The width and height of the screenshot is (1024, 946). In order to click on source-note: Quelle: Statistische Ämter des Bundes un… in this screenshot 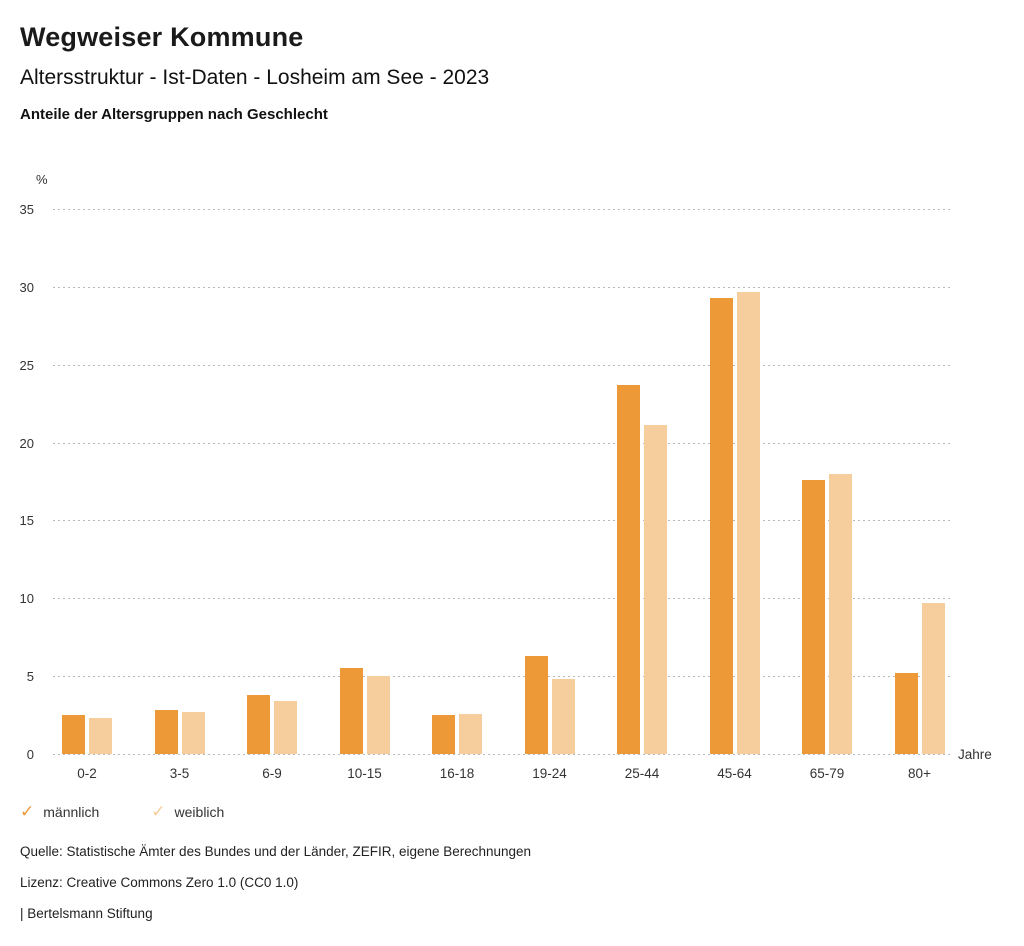, I will do `click(276, 851)`.